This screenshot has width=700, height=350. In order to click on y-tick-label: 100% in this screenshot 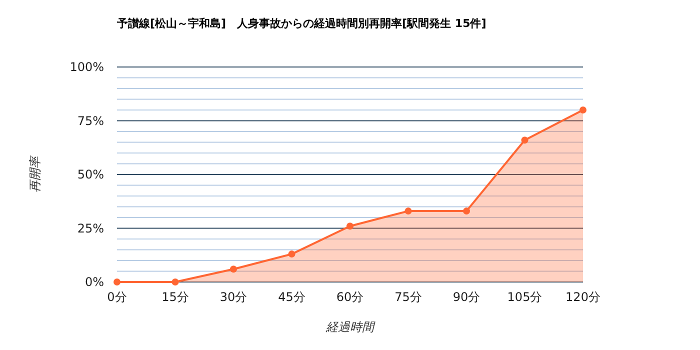, I will do `click(87, 67)`.